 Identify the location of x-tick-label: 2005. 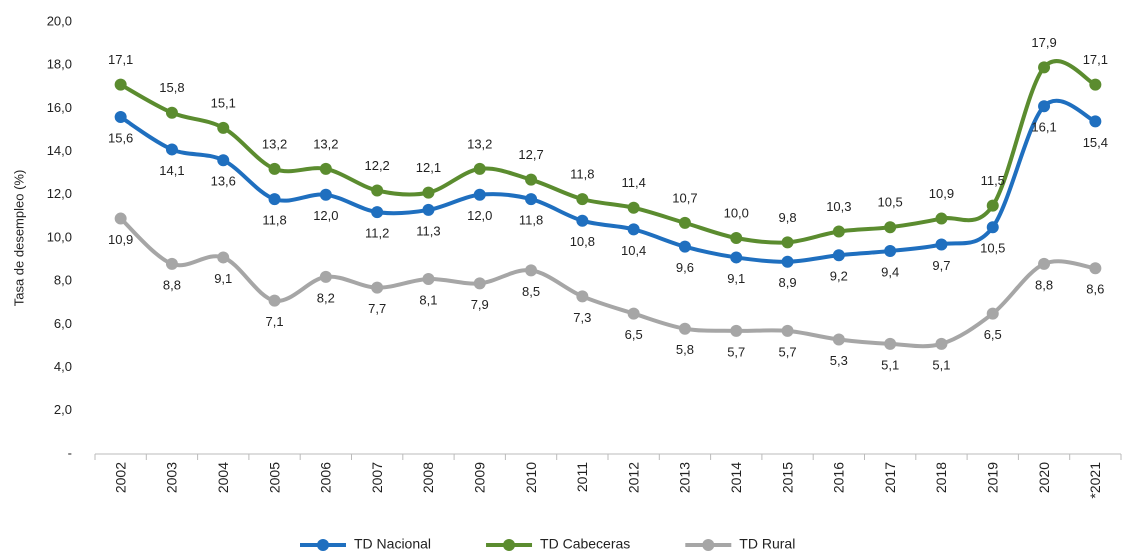
(274, 477).